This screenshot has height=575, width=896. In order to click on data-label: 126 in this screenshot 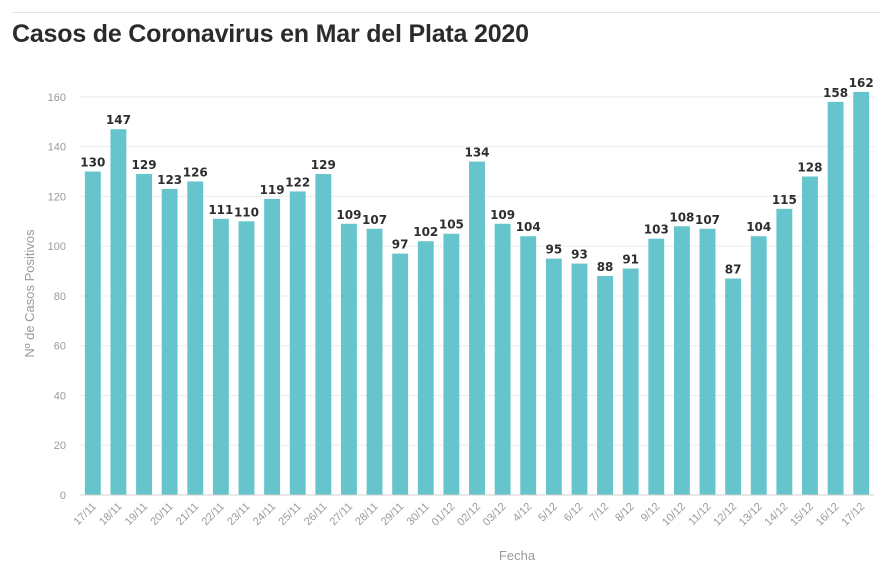, I will do `click(195, 172)`.